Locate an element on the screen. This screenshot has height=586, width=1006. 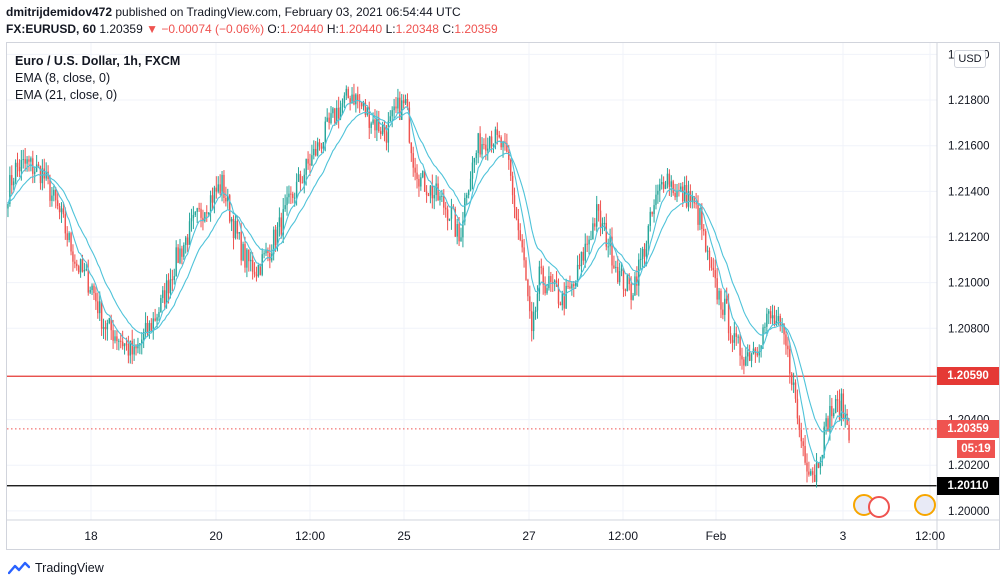
legend-ema8: EMA (8, close, 0) is located at coordinates (63, 78).